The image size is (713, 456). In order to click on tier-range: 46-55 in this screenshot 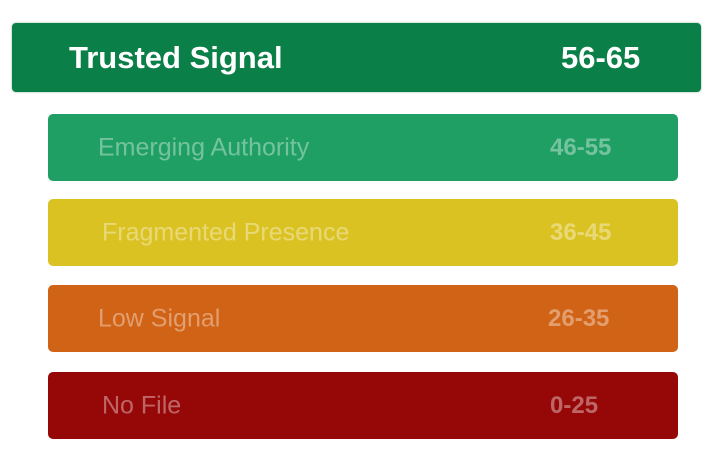, I will do `click(581, 147)`.